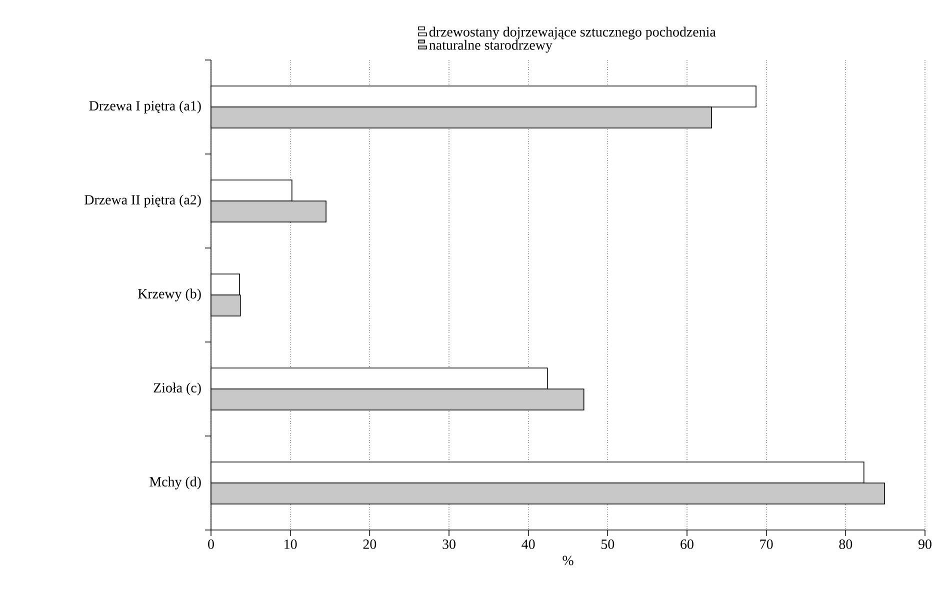 The width and height of the screenshot is (940, 602). I want to click on x-tick-label: 80, so click(845, 544).